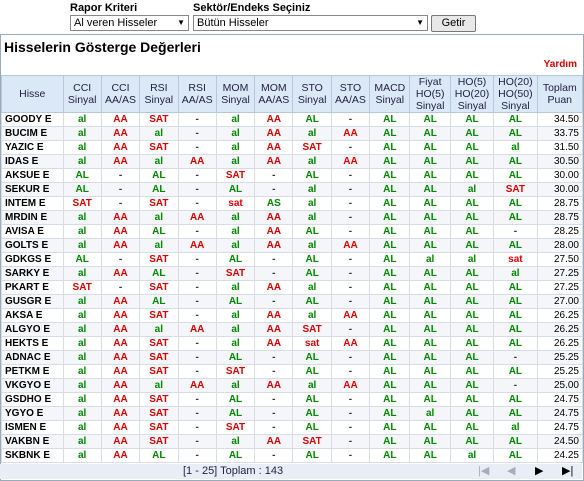 The height and width of the screenshot is (481, 584). Describe the element at coordinates (235, 88) in the screenshot. I see `header-line: MOM` at that location.